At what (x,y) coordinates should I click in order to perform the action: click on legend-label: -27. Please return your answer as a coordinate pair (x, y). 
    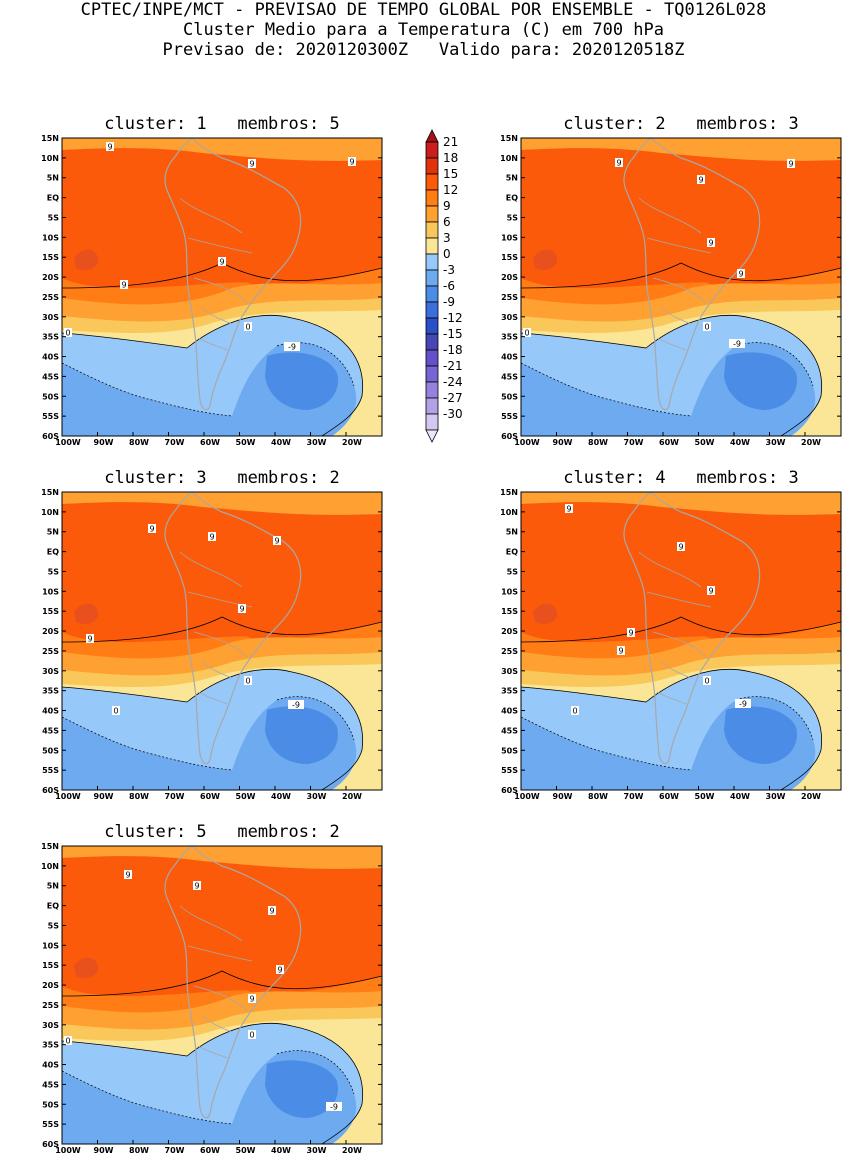
    Looking at the image, I should click on (453, 398).